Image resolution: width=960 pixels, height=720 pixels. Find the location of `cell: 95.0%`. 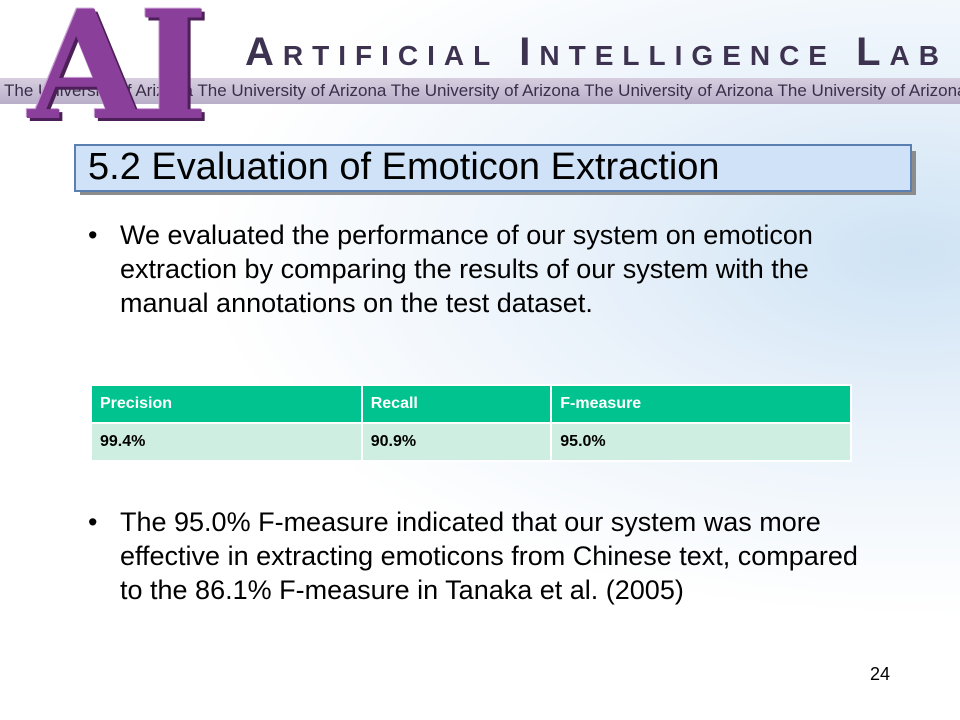

cell: 95.0% is located at coordinates (701, 442).